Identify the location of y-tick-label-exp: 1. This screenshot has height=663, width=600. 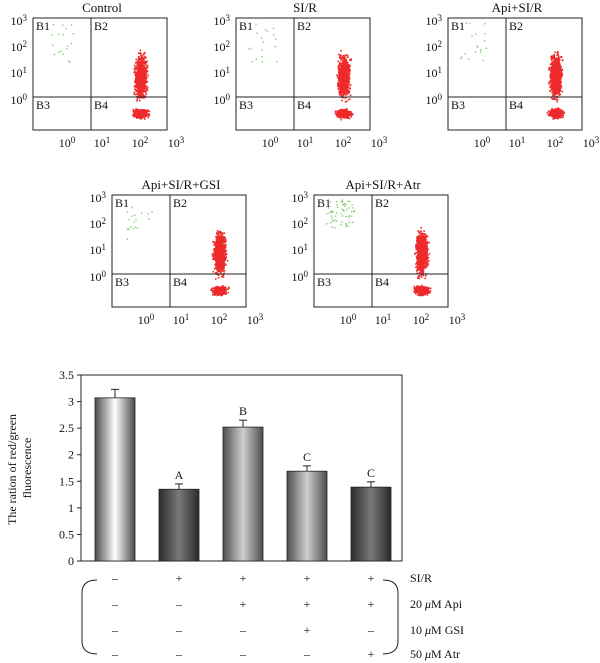
(25, 70).